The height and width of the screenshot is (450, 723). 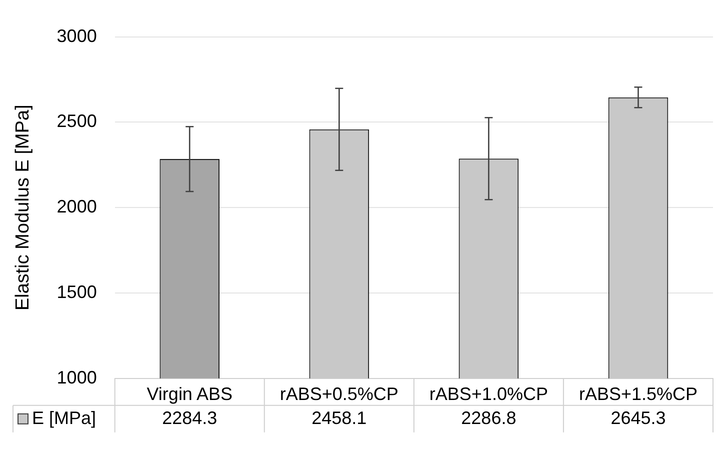 I want to click on y-tick-label: 2000, so click(x=76, y=206).